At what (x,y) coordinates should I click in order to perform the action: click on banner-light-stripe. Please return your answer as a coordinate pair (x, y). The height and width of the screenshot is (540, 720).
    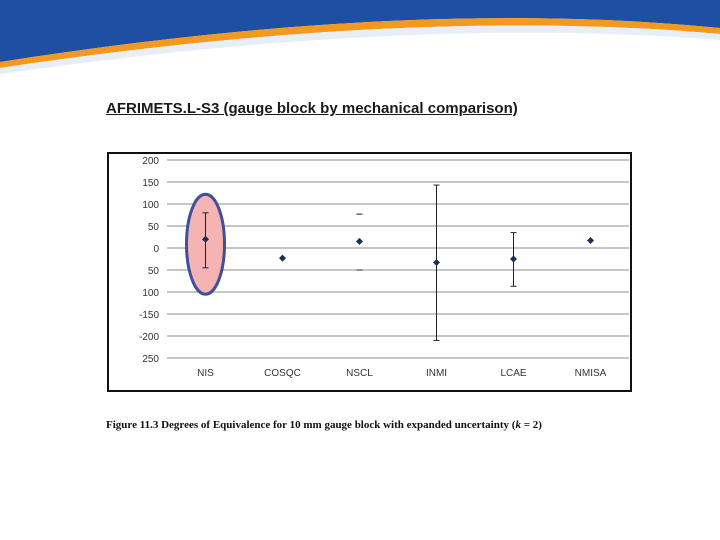
    Looking at the image, I should click on (360, 49).